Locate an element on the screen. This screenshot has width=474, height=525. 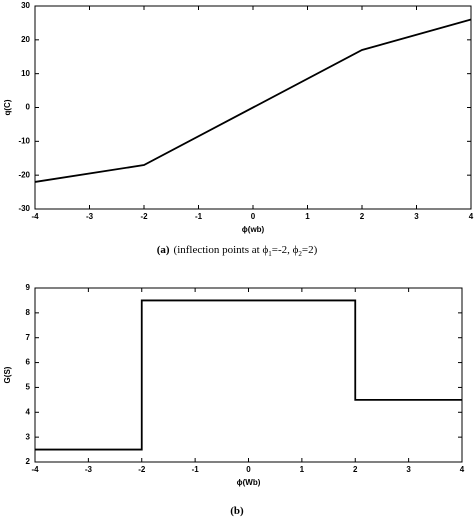
y-tick-label: 10 is located at coordinates (25, 73).